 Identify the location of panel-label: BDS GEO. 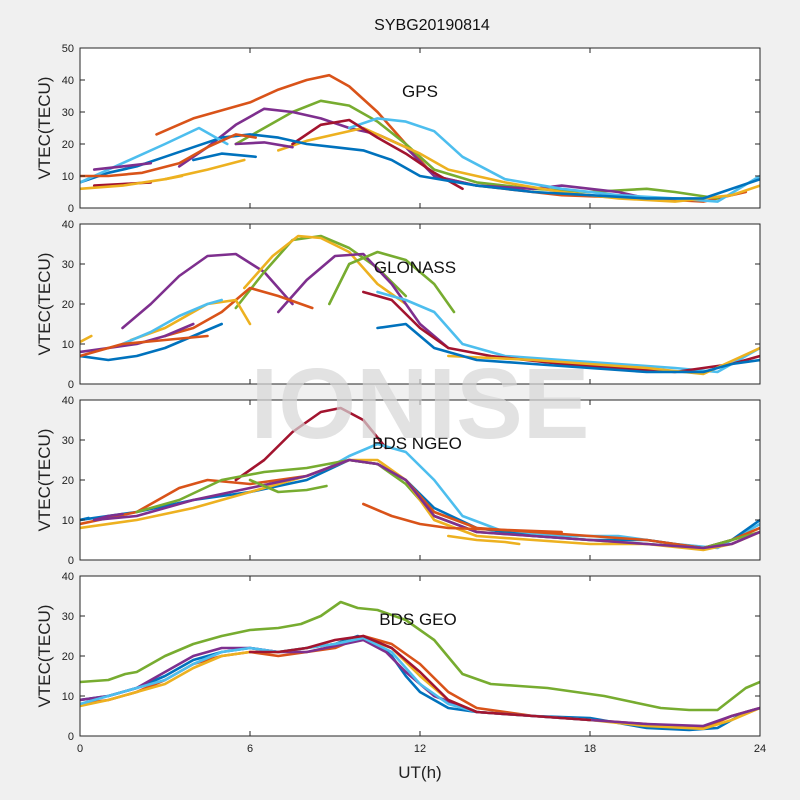
(417, 619).